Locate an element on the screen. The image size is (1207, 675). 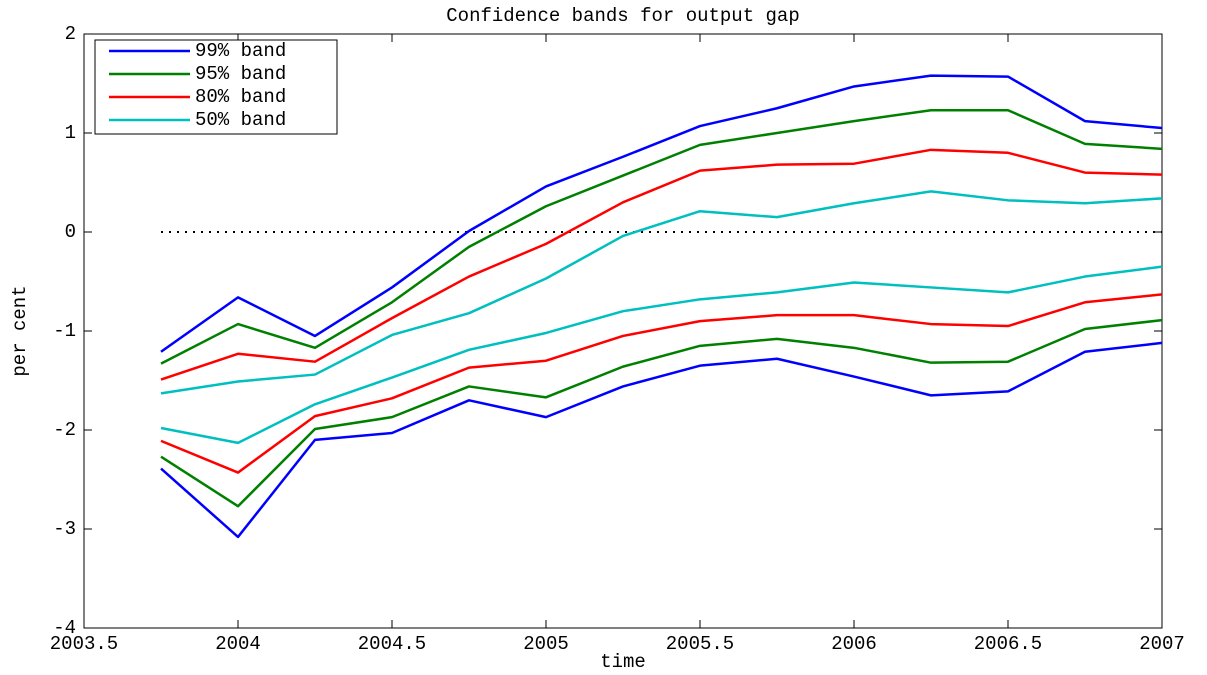
x-tick-label: 2003.5 is located at coordinates (84, 644).